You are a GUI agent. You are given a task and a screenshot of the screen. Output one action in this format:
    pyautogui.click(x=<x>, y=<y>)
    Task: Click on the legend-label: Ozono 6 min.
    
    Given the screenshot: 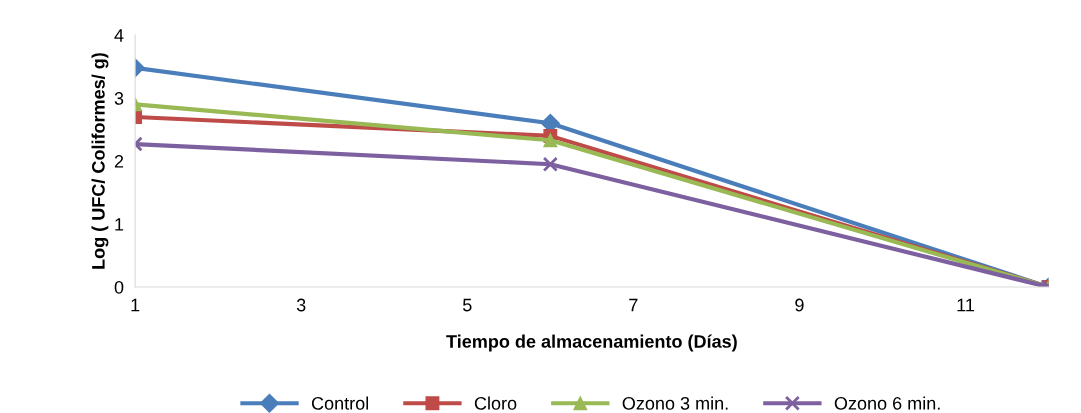 What is the action you would take?
    pyautogui.click(x=887, y=403)
    